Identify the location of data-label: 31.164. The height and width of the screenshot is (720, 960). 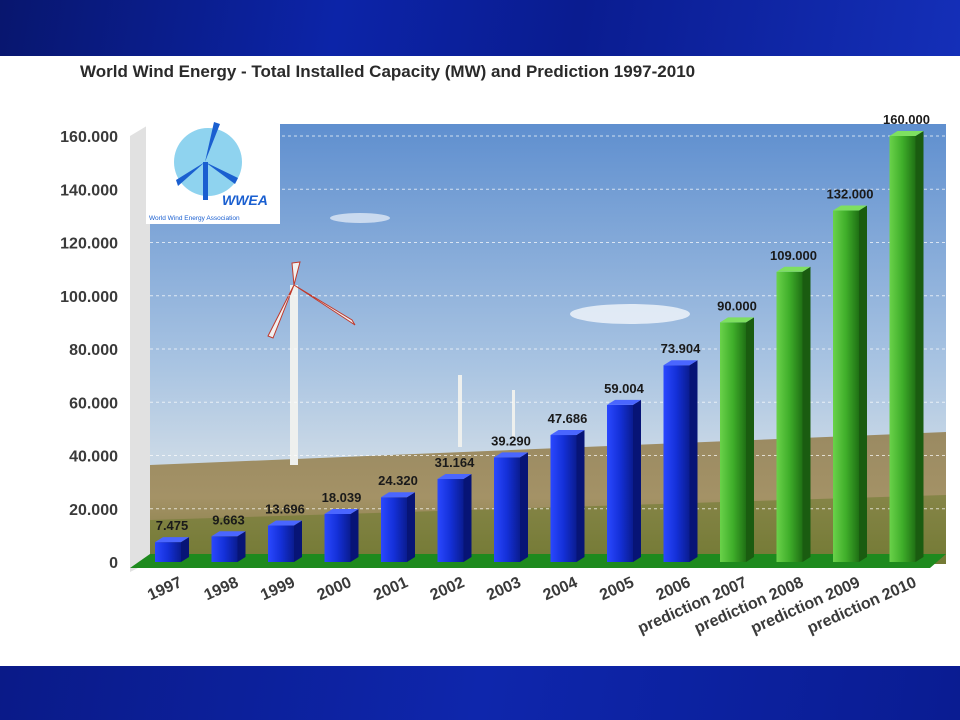
(455, 462).